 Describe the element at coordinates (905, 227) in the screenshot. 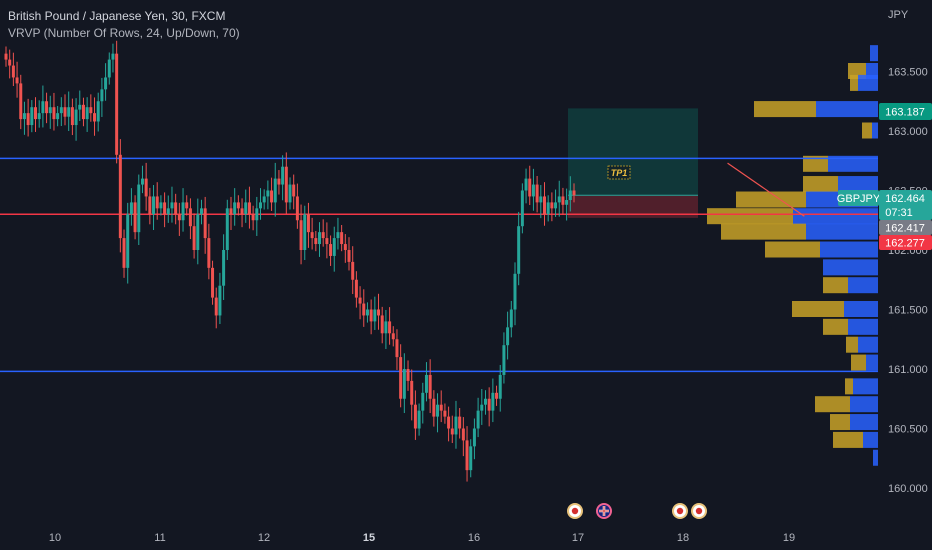

I see `line-price-tag: 162.417` at that location.